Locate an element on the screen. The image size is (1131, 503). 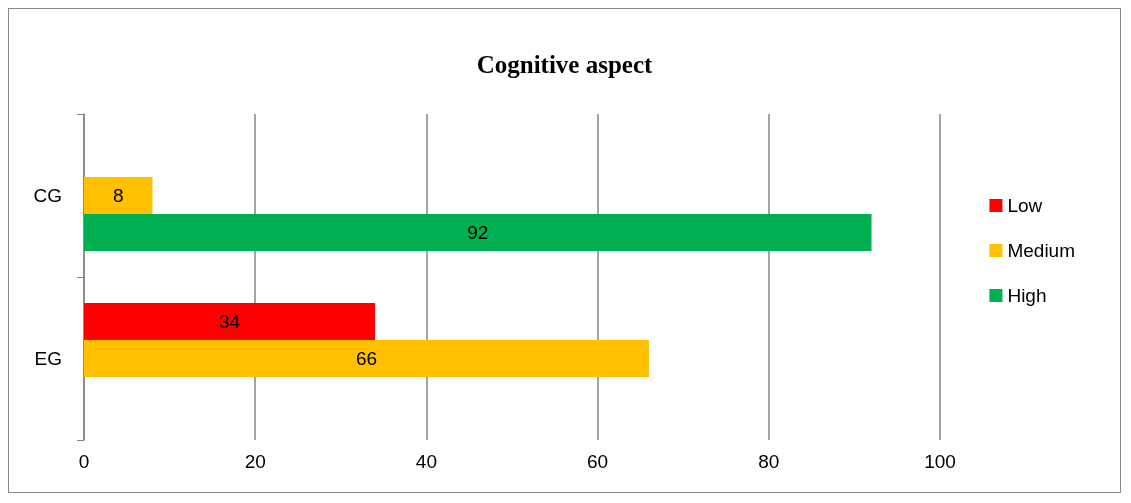
data-label: 8 is located at coordinates (118, 195).